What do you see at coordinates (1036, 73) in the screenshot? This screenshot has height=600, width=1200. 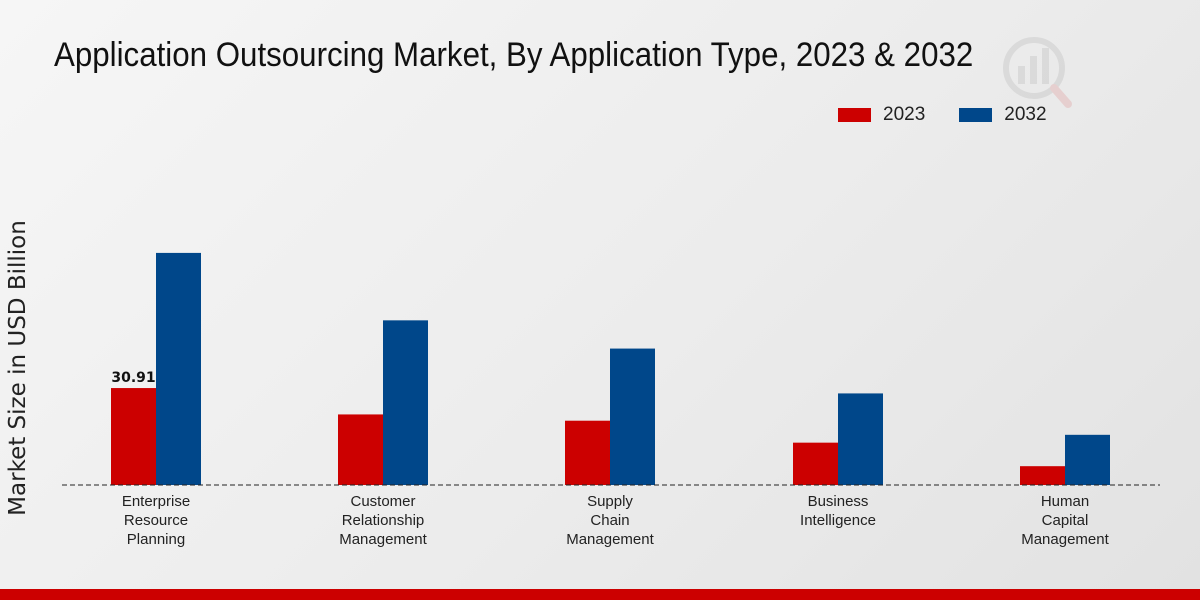 I see `watermark-logo-icon` at bounding box center [1036, 73].